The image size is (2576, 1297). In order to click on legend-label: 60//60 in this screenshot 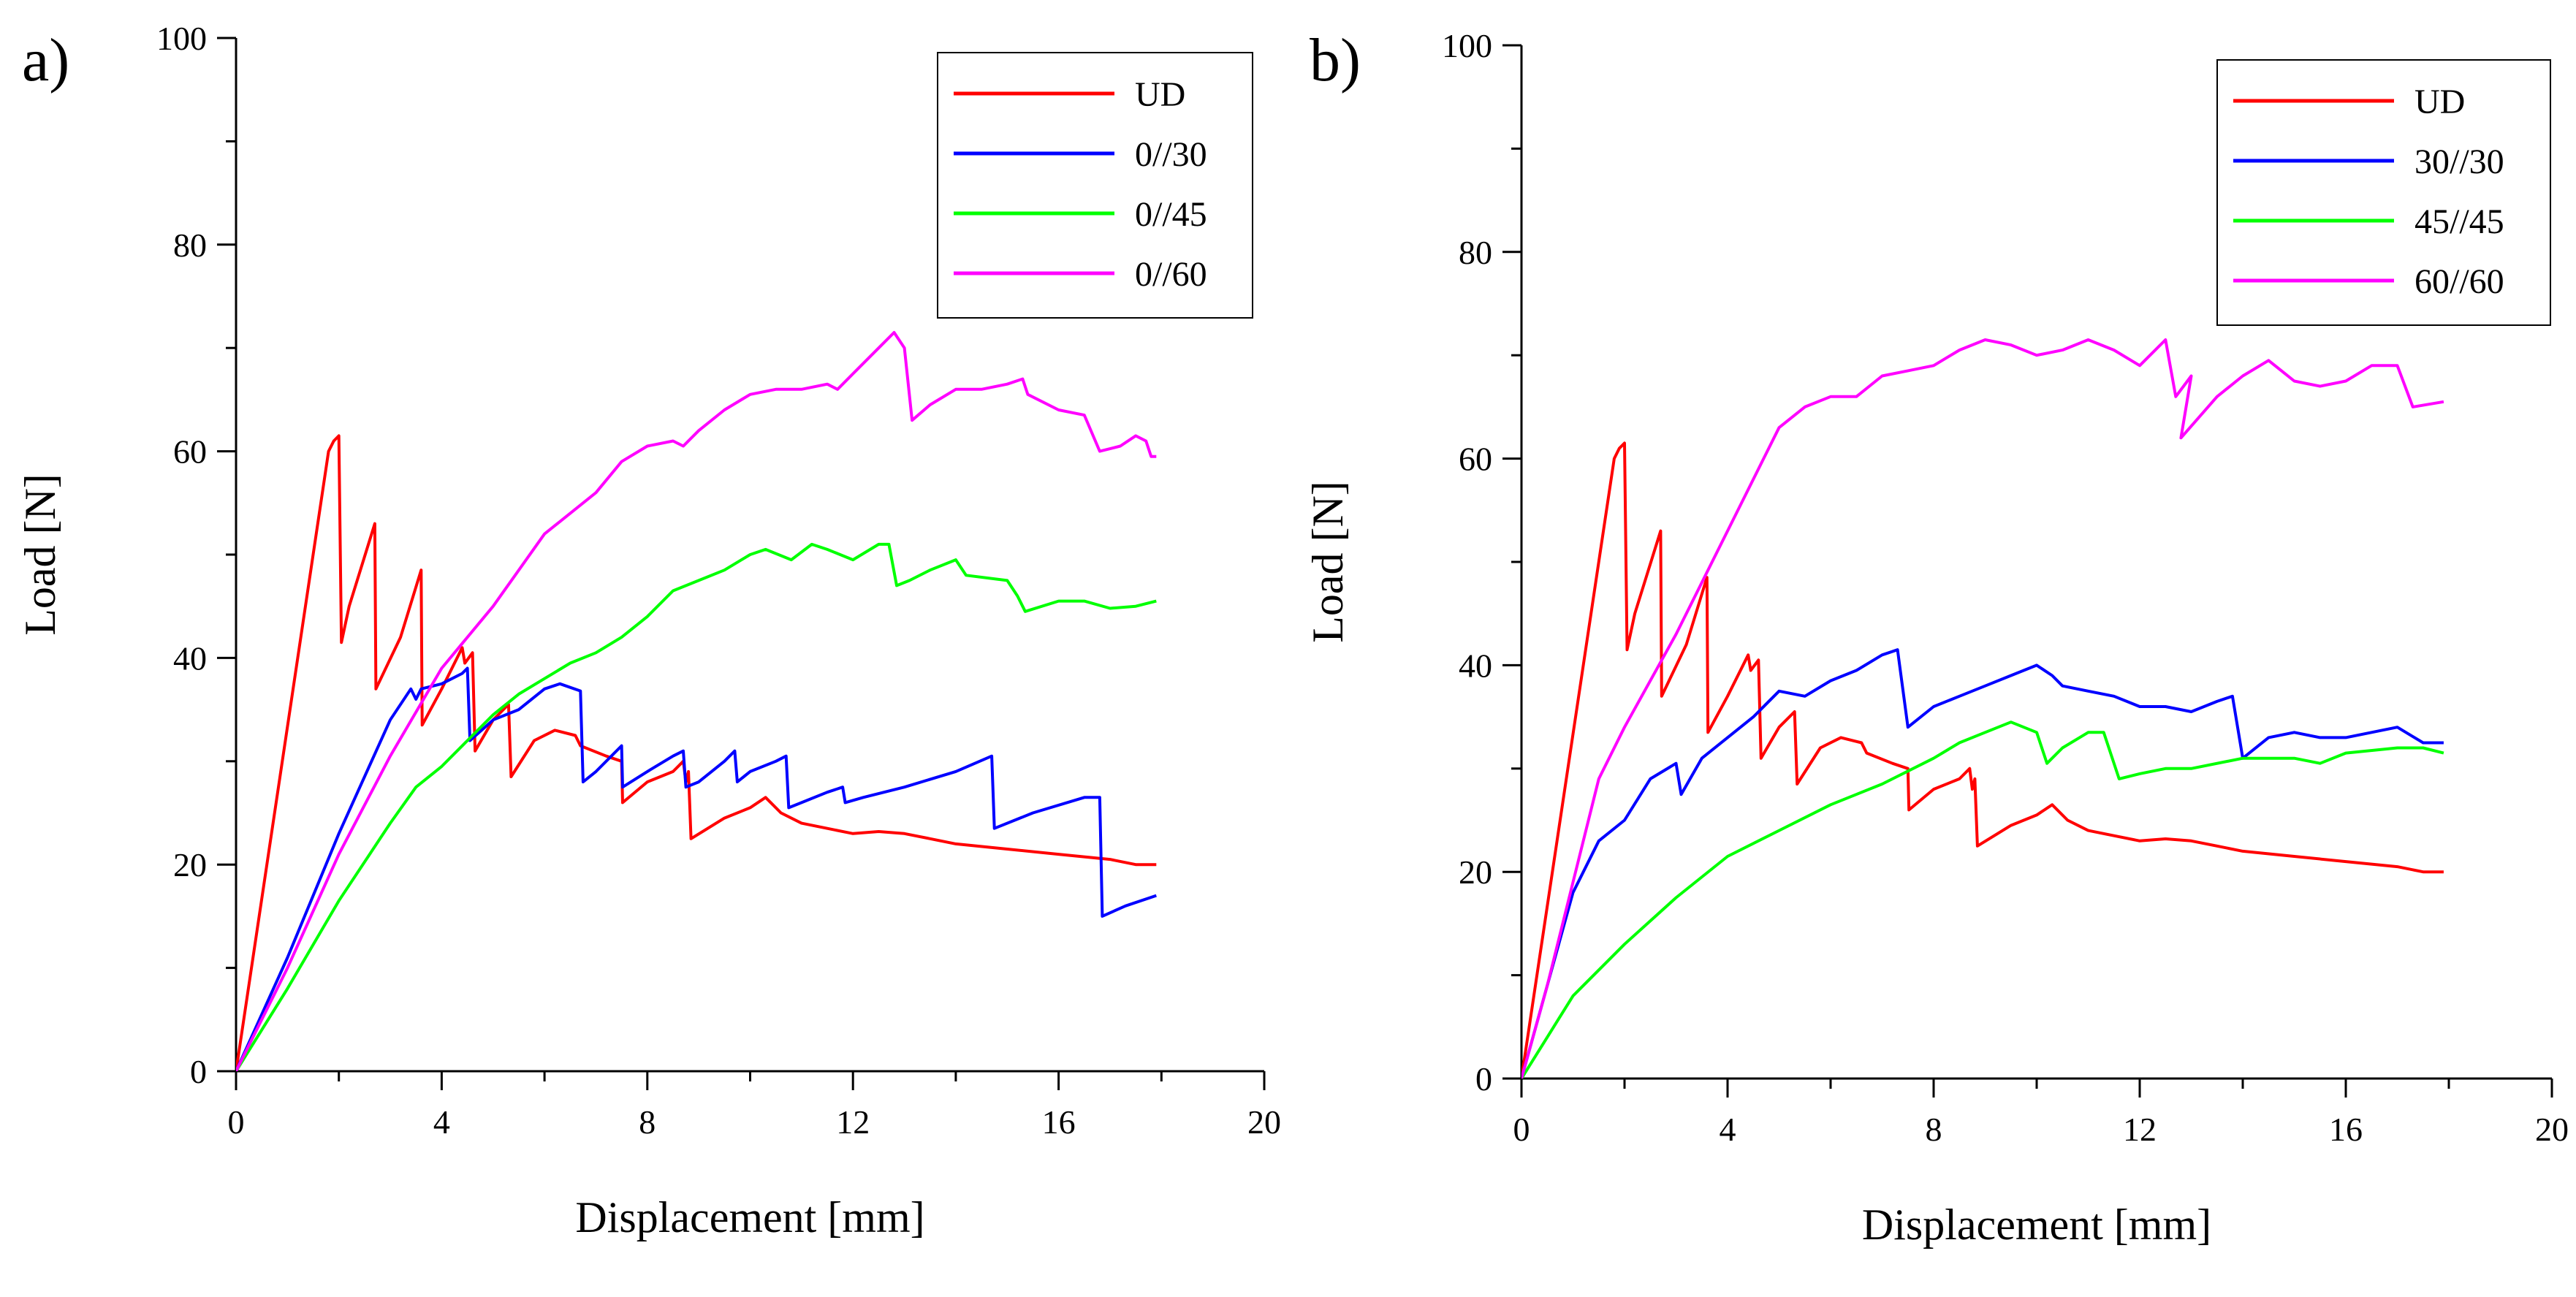, I will do `click(2459, 281)`.